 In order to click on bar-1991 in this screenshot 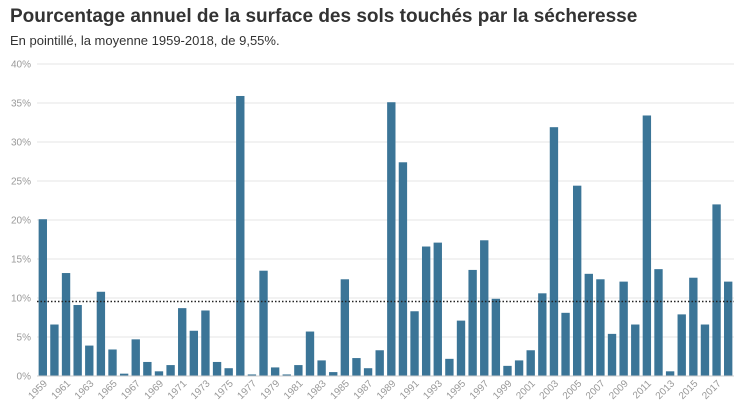, I will do `click(414, 343)`.